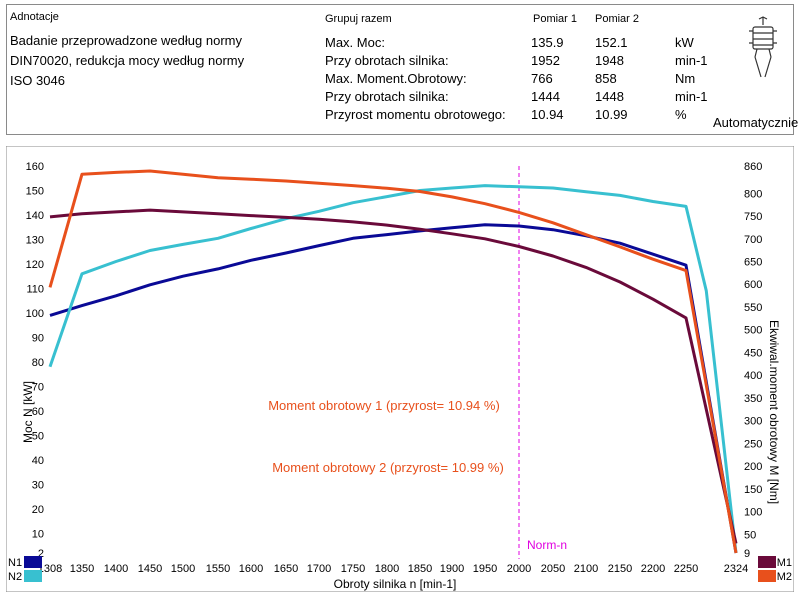 The width and height of the screenshot is (800, 597). What do you see at coordinates (753, 376) in the screenshot?
I see `y-right-tick-label: 400` at bounding box center [753, 376].